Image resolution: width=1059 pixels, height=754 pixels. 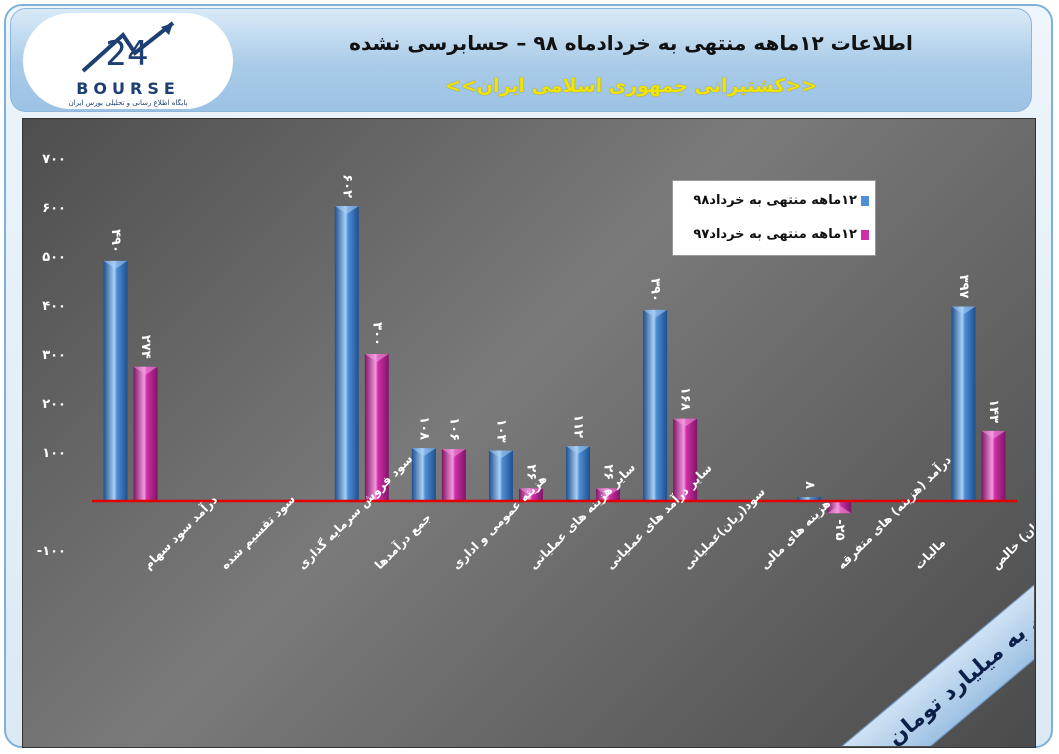 I want to click on legend-entry-98: ۱۲ماهه منتهی به خرداد۹۸, so click(x=771, y=203).